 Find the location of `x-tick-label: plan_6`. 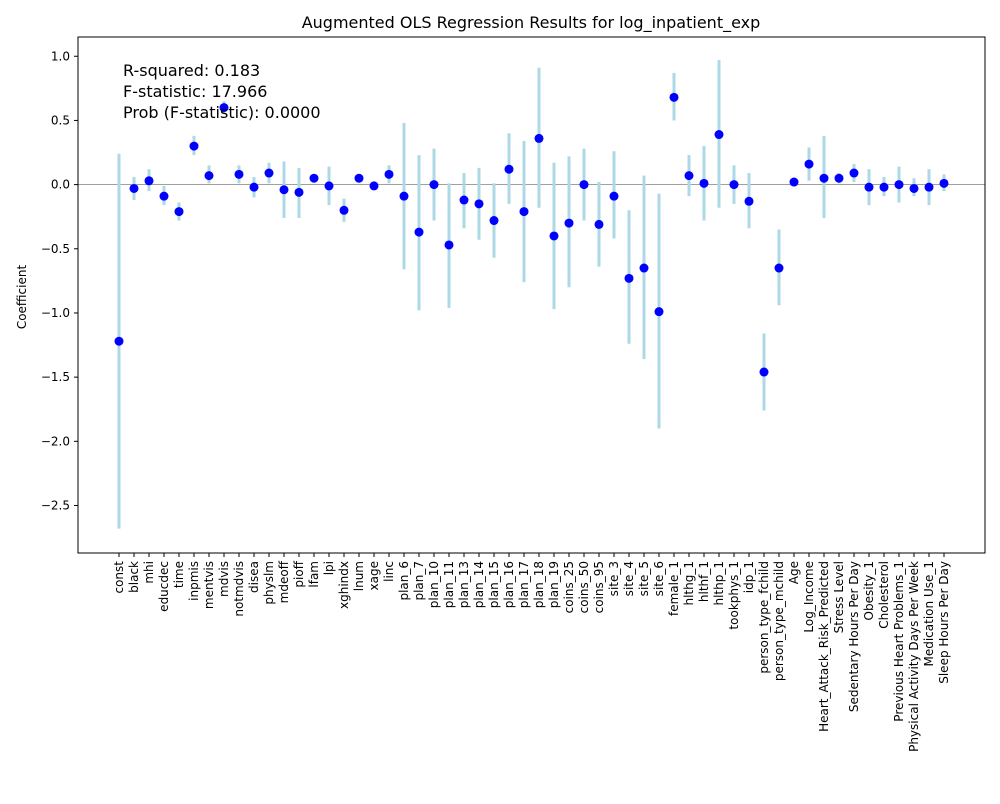

x-tick-label: plan_6 is located at coordinates (404, 581).